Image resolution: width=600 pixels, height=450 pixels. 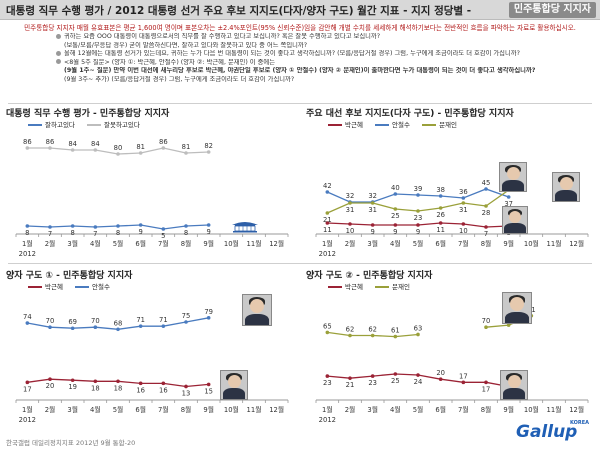 What do you see at coordinates (418, 232) in the screenshot?
I see `data-label: 9` at bounding box center [418, 232].